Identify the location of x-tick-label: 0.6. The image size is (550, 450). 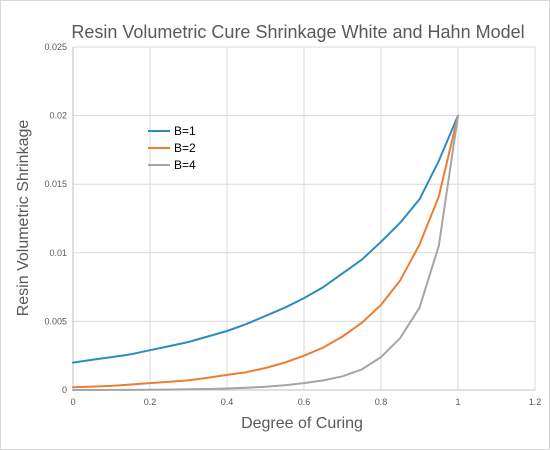
(304, 402).